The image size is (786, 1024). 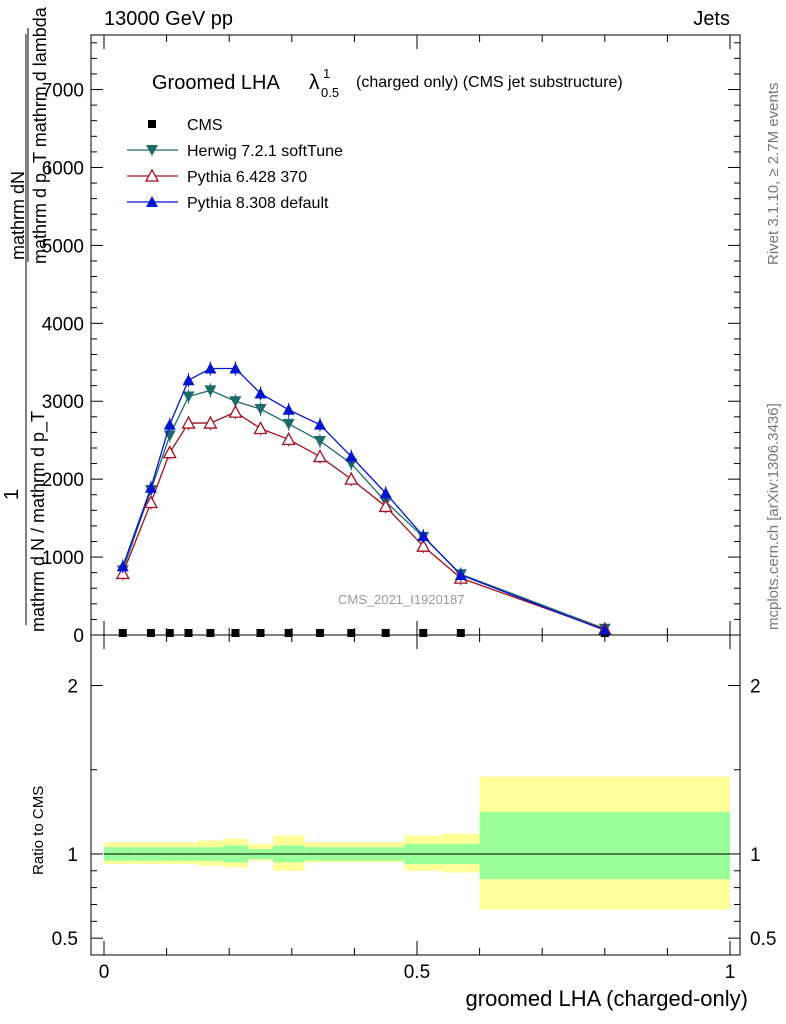 What do you see at coordinates (417, 972) in the screenshot?
I see `x-tick-label: 0.5` at bounding box center [417, 972].